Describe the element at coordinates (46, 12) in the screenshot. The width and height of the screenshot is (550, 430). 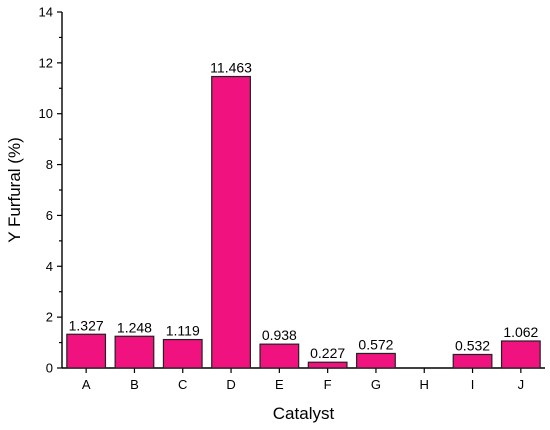
I see `y-tick-label: 14` at that location.